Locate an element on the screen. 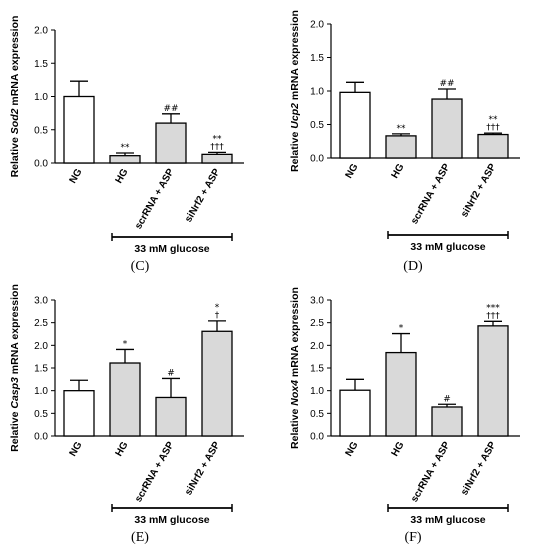 The image size is (543, 550). panel-label: (C) is located at coordinates (140, 266).